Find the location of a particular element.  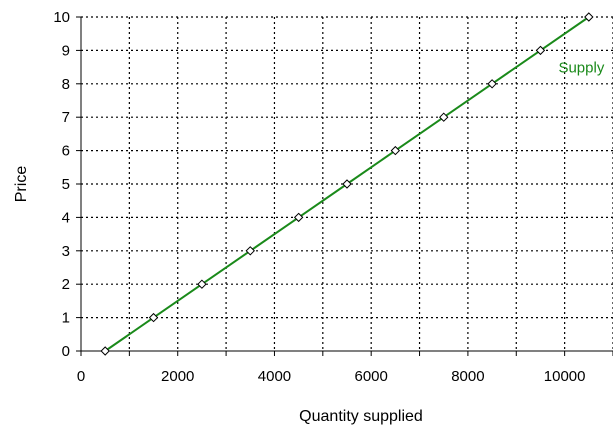

y-tick-label: 3 is located at coordinates (66, 251).